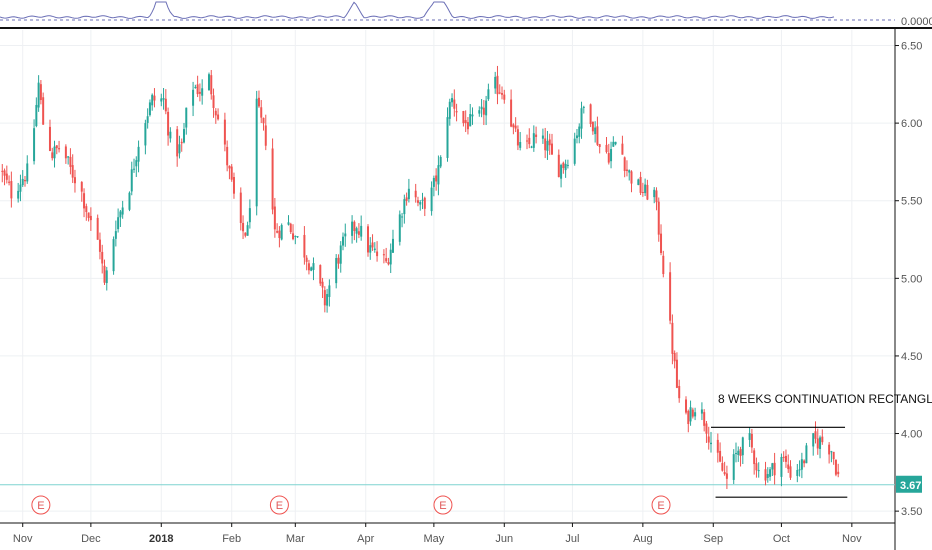 This screenshot has width=932, height=550. I want to click on y-tick-label: 6.00, so click(911, 124).